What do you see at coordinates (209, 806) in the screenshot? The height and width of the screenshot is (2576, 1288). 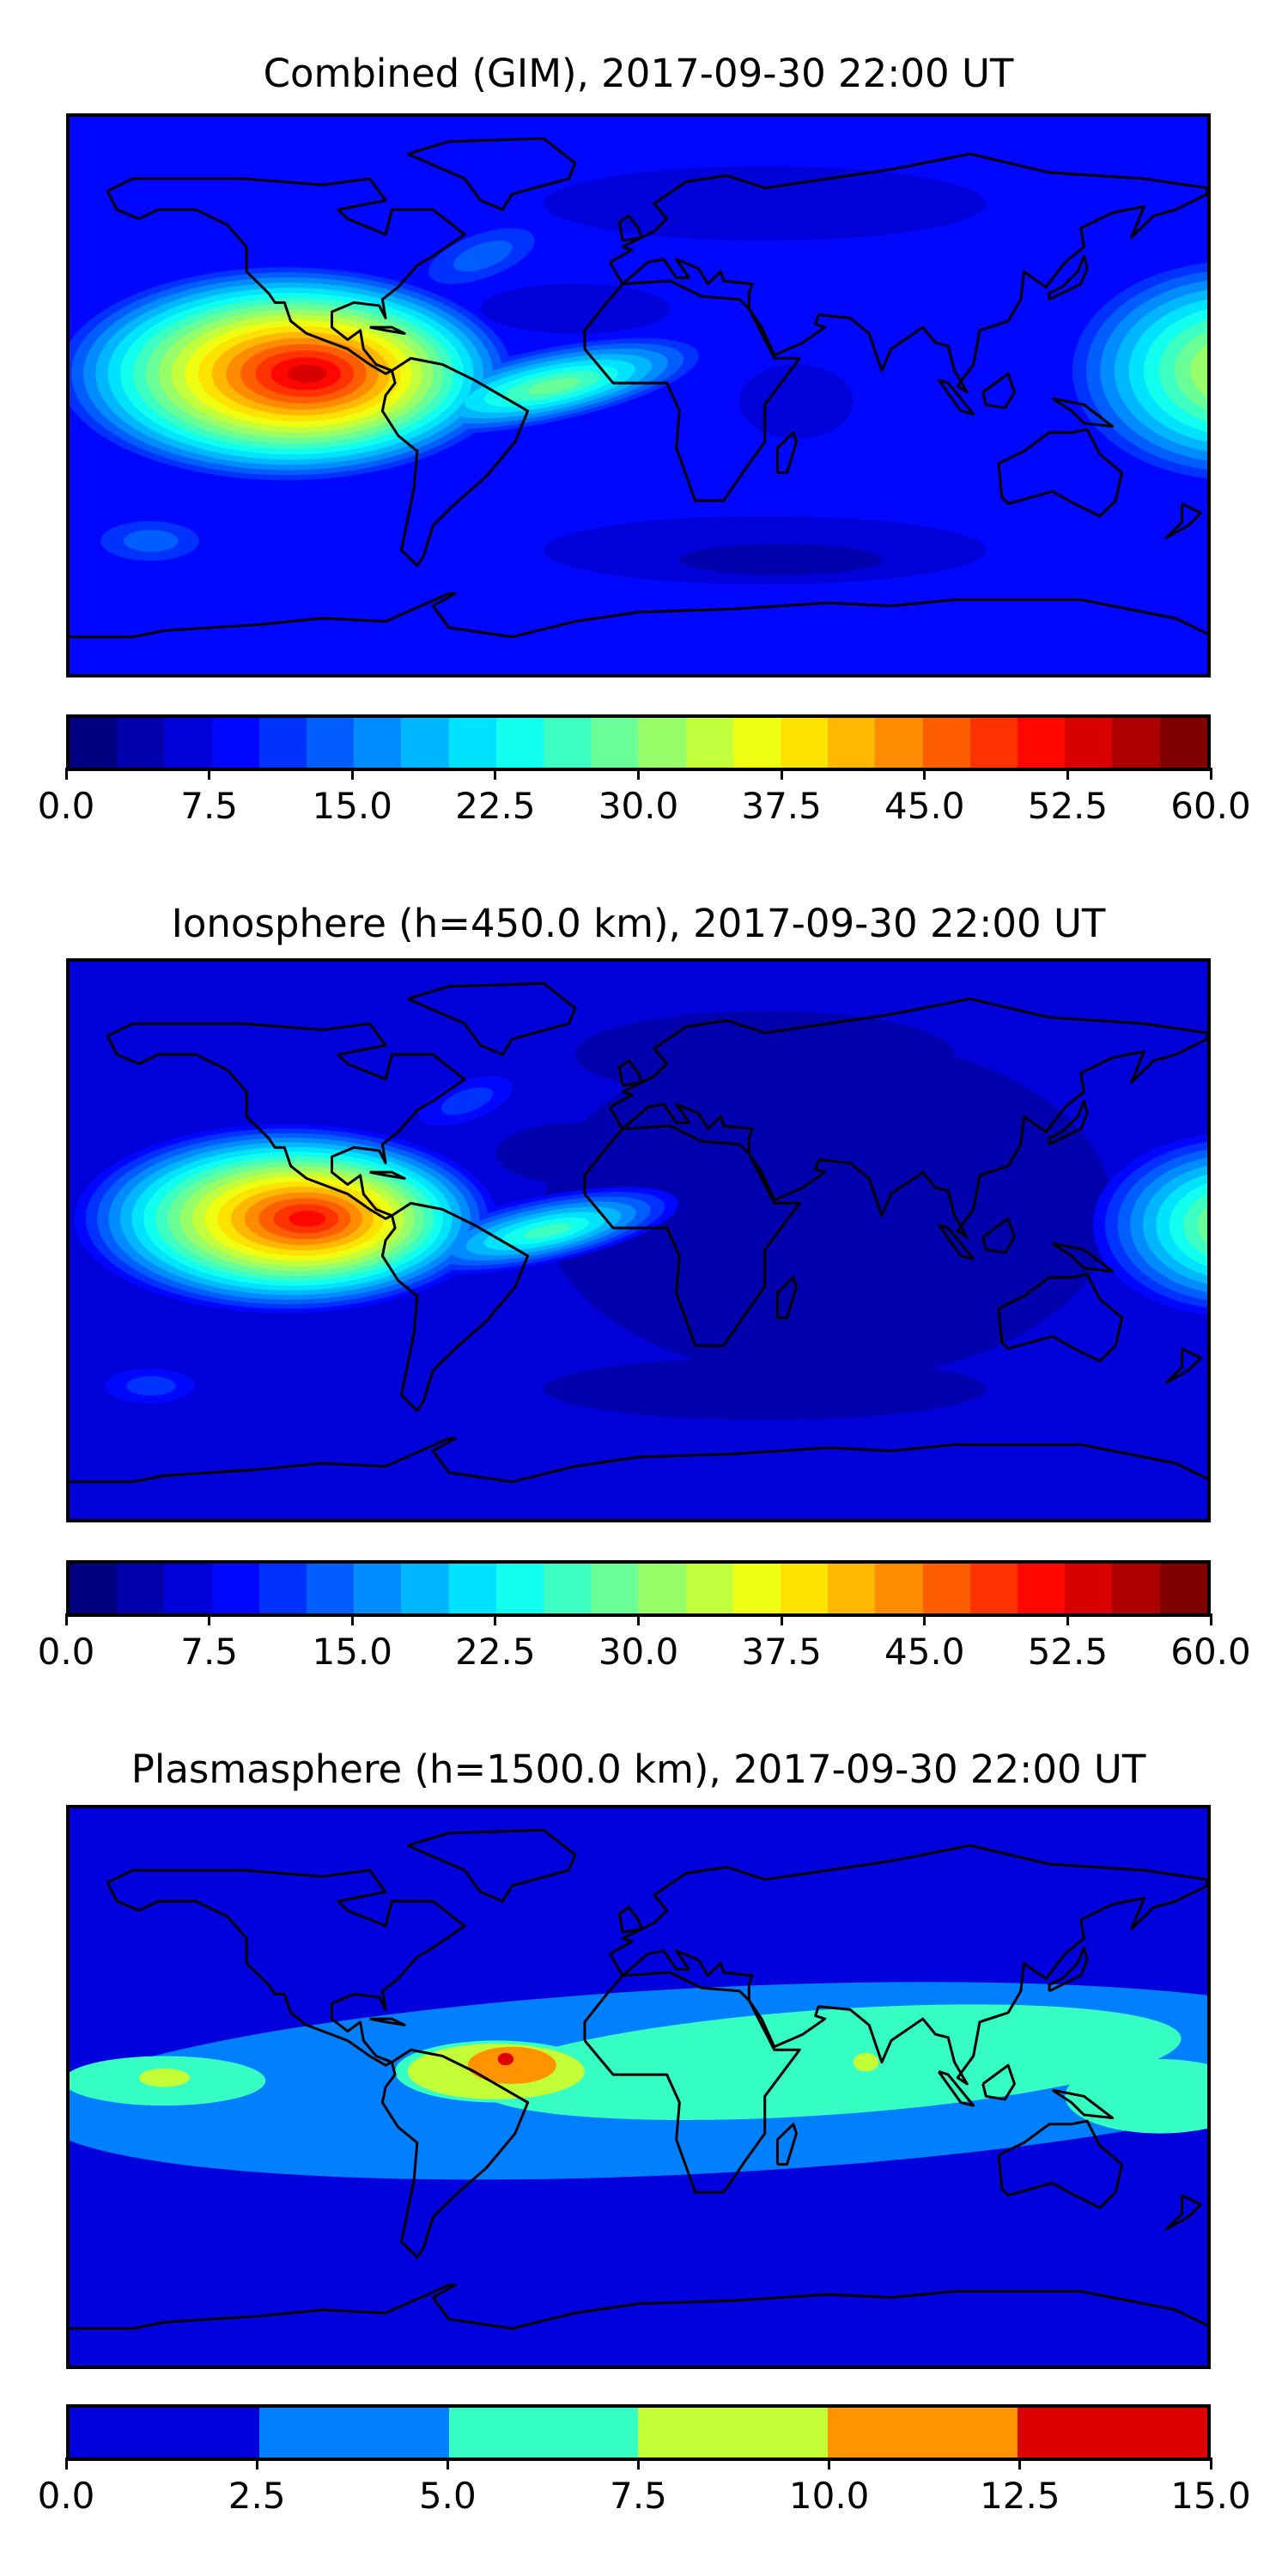 I see `tick-label: 7.5` at bounding box center [209, 806].